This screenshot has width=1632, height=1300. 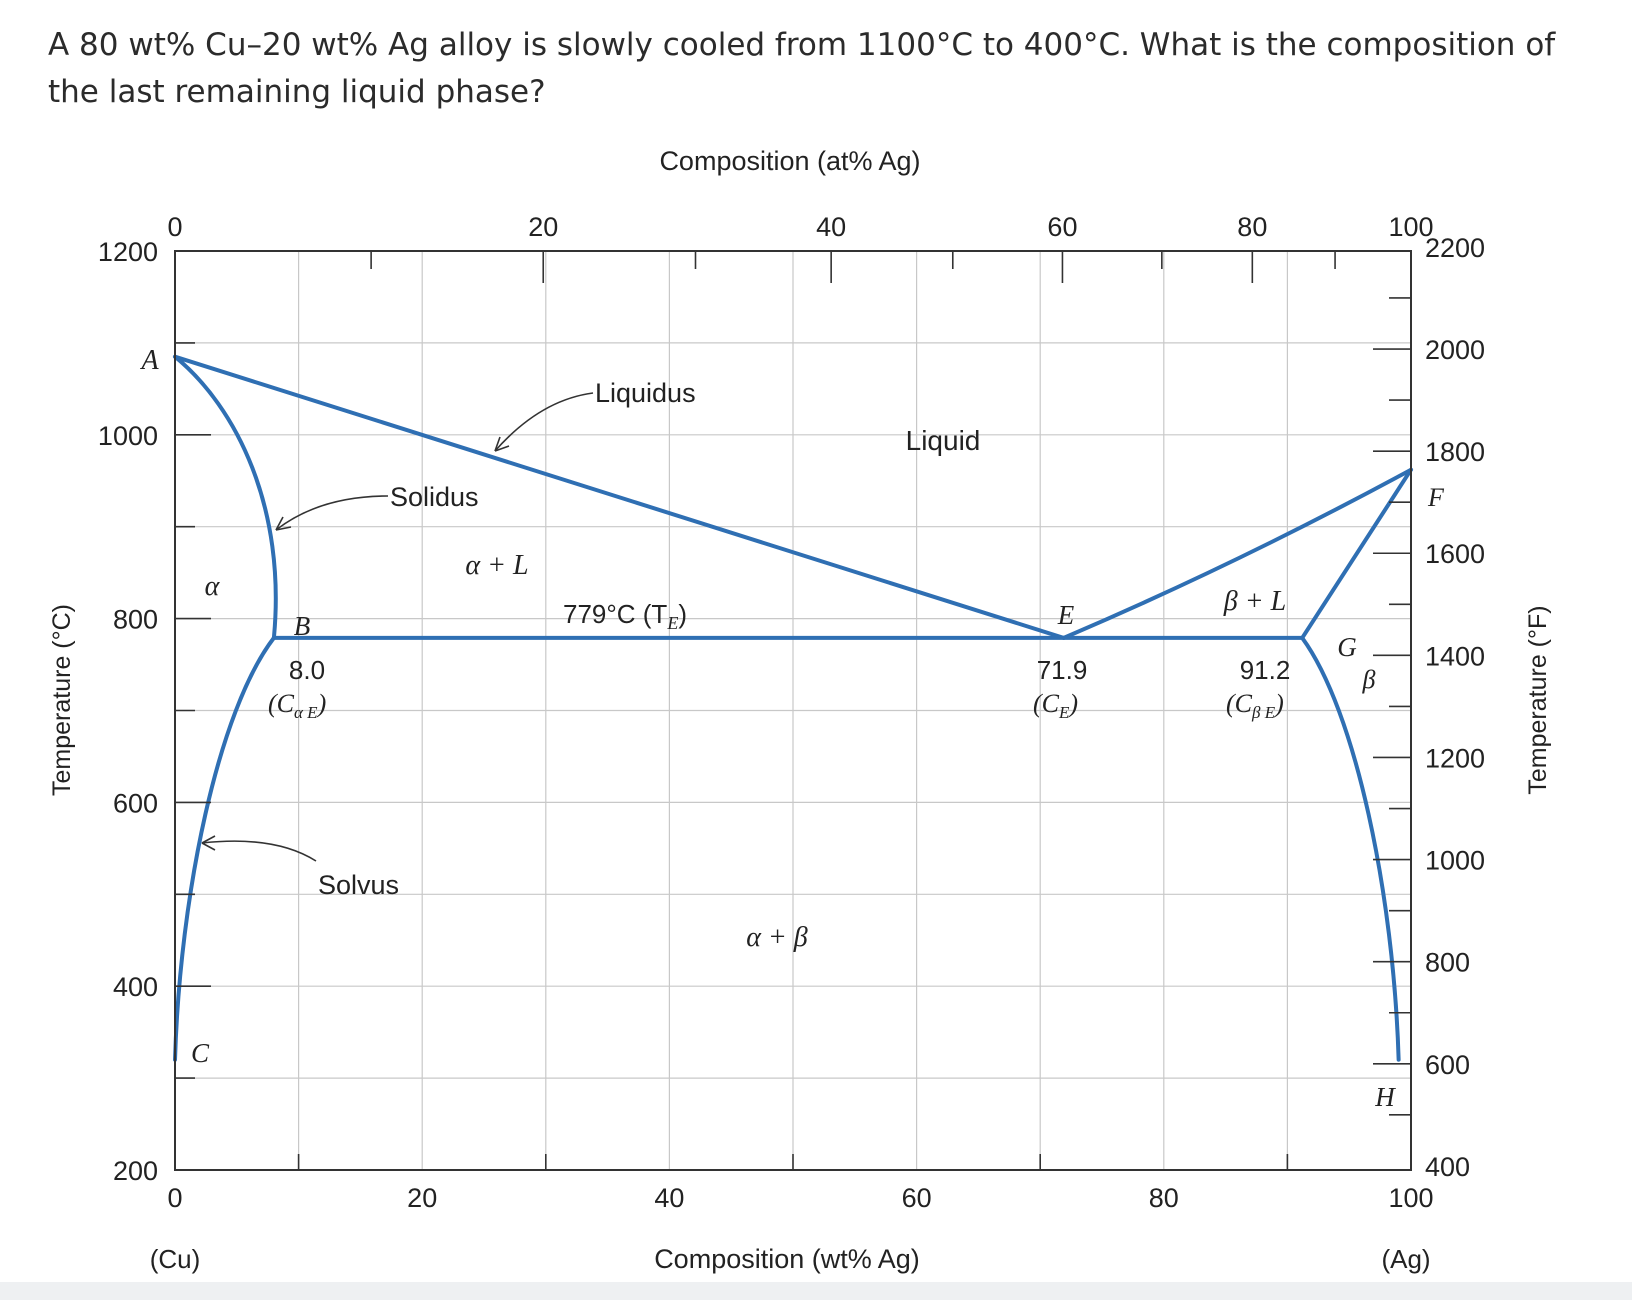 I want to click on eutectic-temp-label: 779°C (TE), so click(x=625, y=616).